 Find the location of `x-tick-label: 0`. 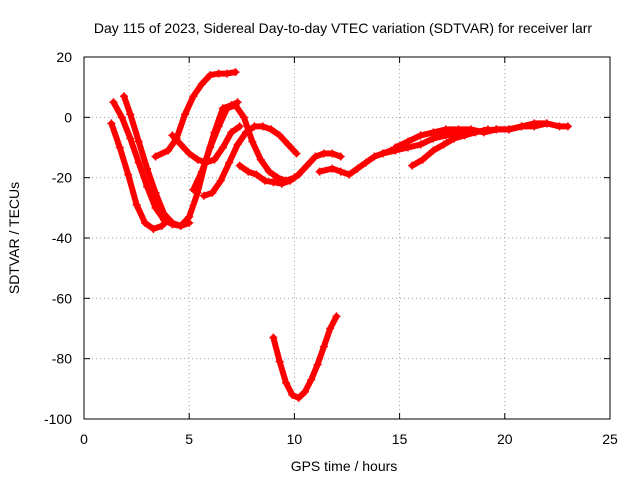

x-tick-label: 0 is located at coordinates (84, 439).